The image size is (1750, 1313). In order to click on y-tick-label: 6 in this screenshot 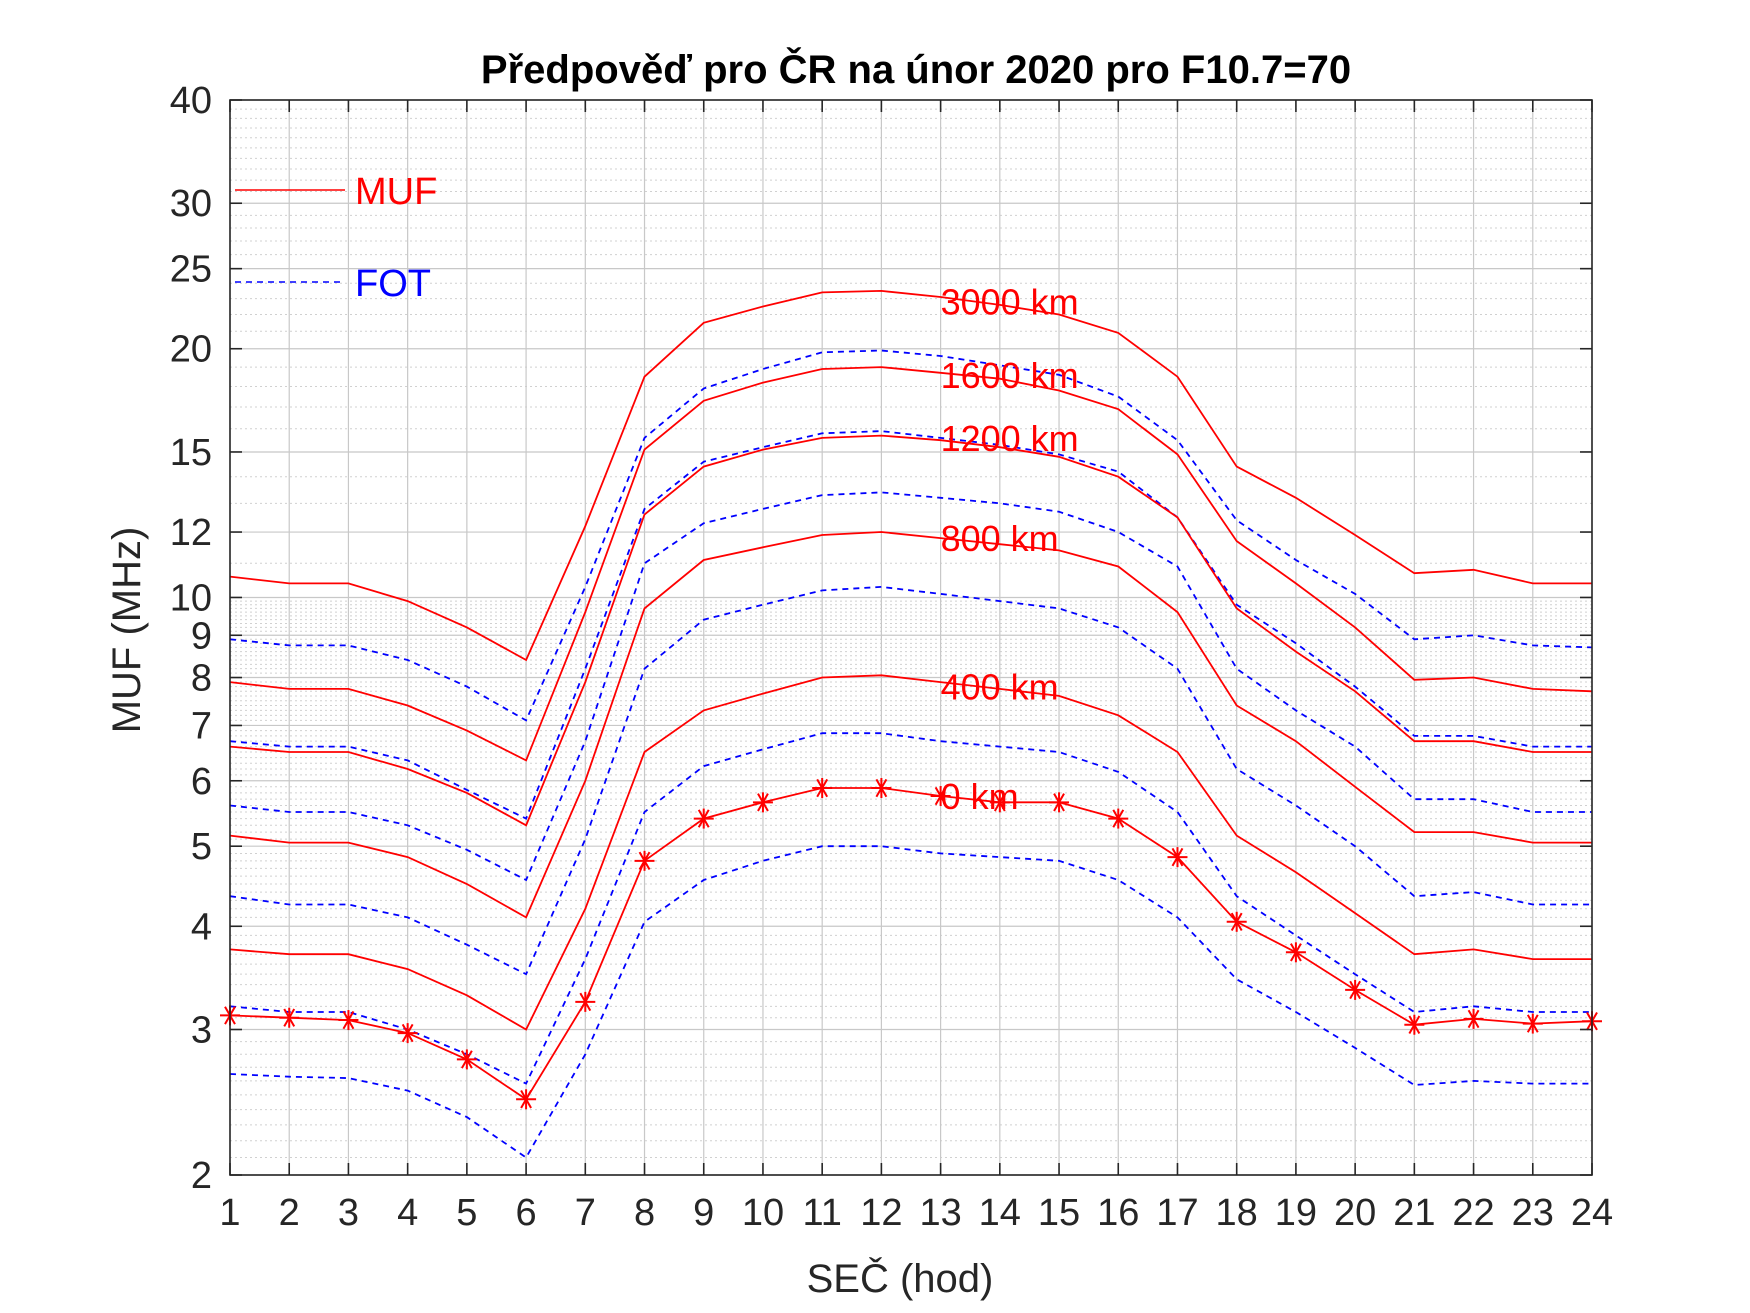, I will do `click(201, 782)`.